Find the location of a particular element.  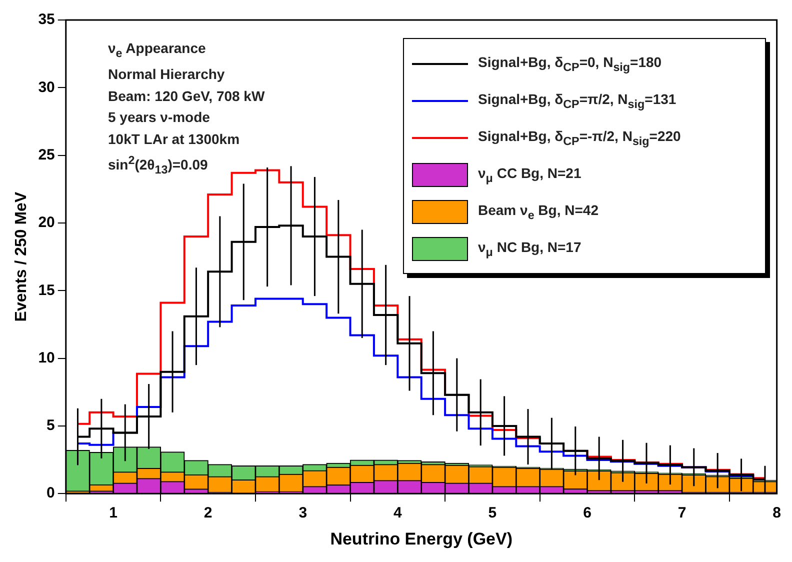

legend-label: ν$_{μ}$ NC Bg, N=17 is located at coordinates (530, 248).